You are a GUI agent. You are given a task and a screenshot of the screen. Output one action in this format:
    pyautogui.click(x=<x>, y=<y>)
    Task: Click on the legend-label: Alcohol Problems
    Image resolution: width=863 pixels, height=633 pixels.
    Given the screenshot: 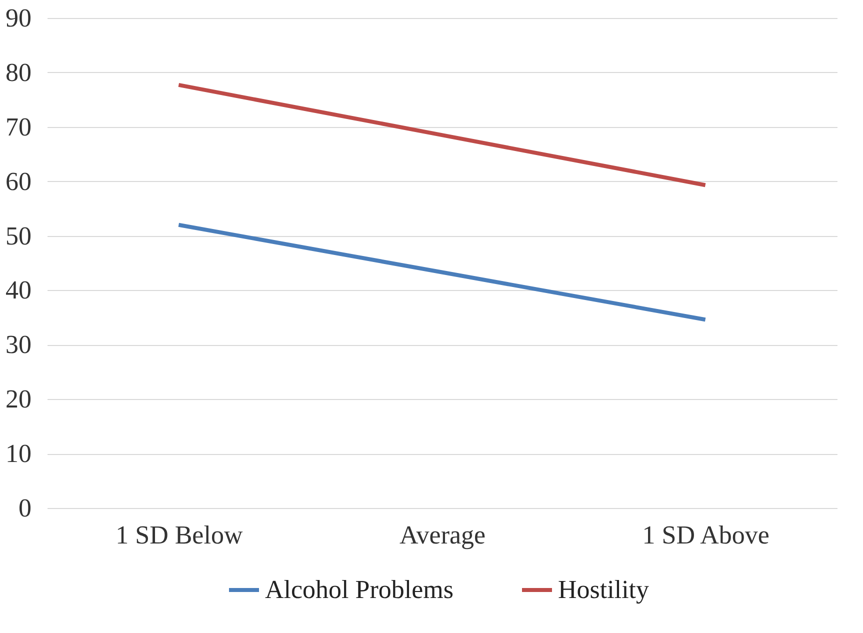 What is the action you would take?
    pyautogui.click(x=359, y=589)
    